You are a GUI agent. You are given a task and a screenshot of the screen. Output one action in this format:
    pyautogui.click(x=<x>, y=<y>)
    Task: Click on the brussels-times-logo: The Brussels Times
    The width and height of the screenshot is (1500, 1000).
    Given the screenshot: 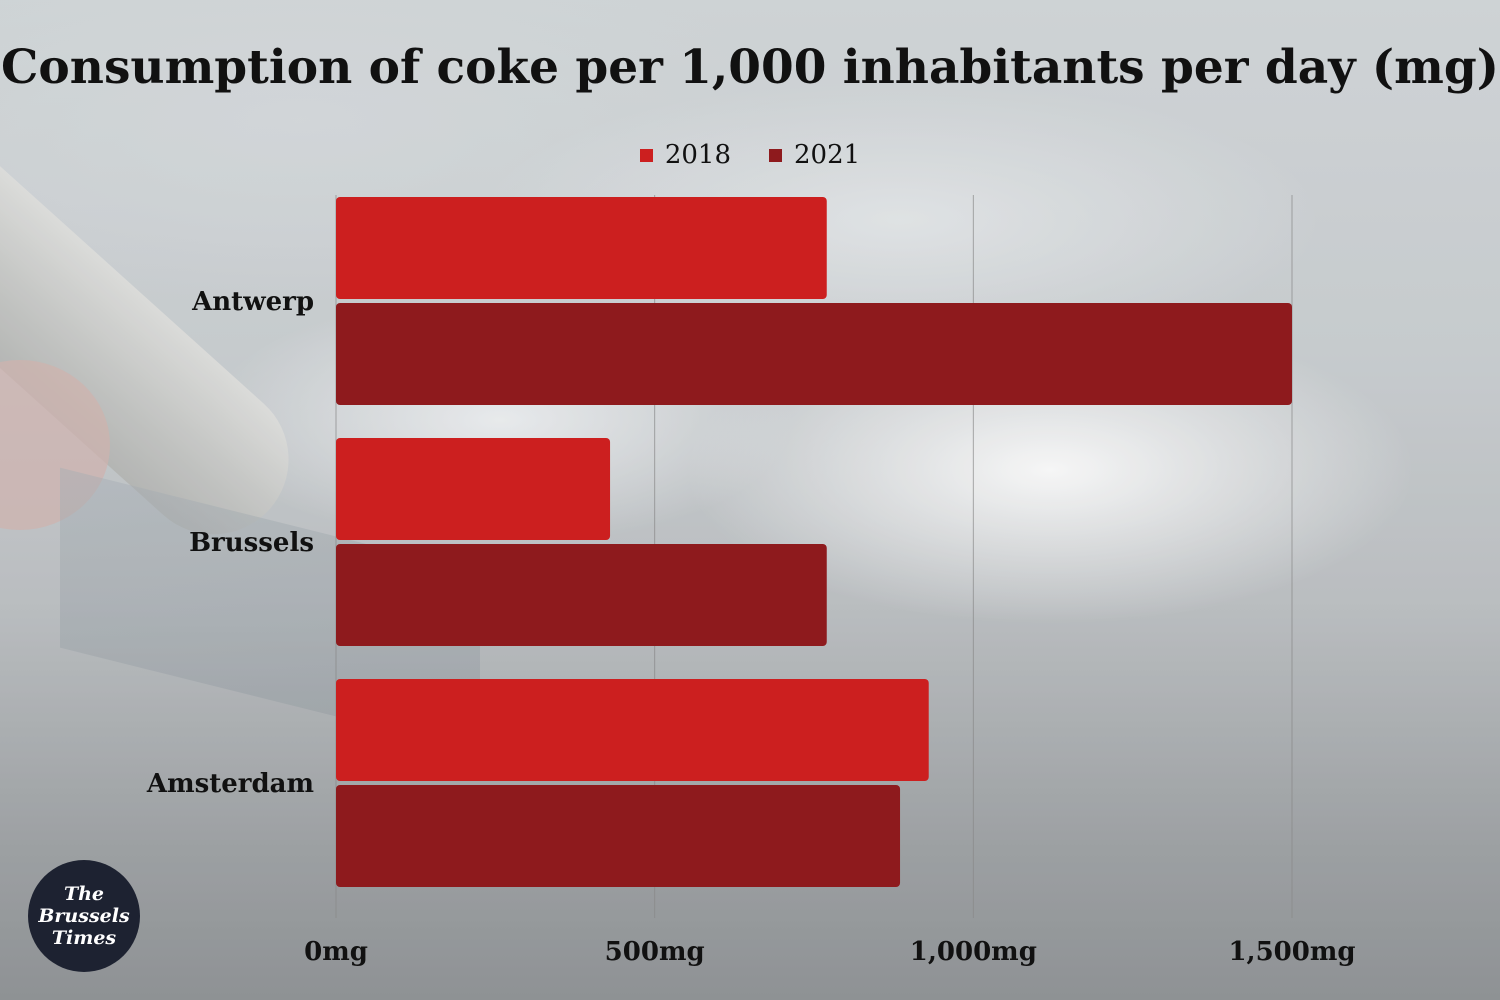 What is the action you would take?
    pyautogui.click(x=84, y=916)
    